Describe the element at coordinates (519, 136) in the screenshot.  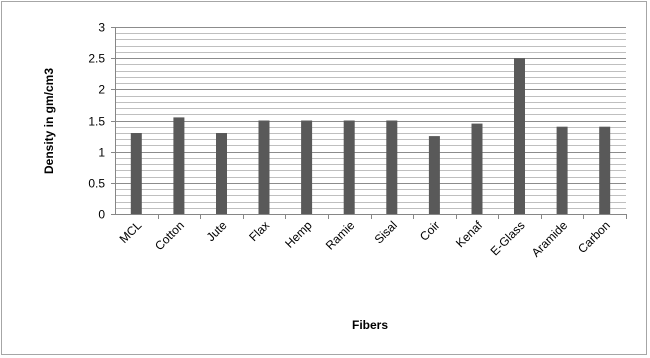
I see `bar-e-glass` at that location.